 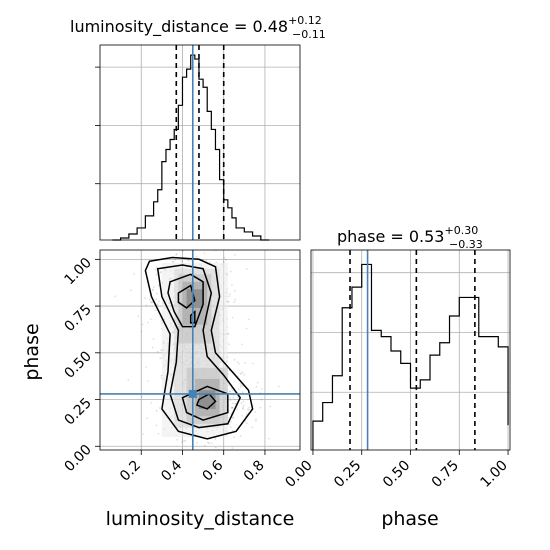 I want to click on joint-density-panel, so click(x=198, y=352).